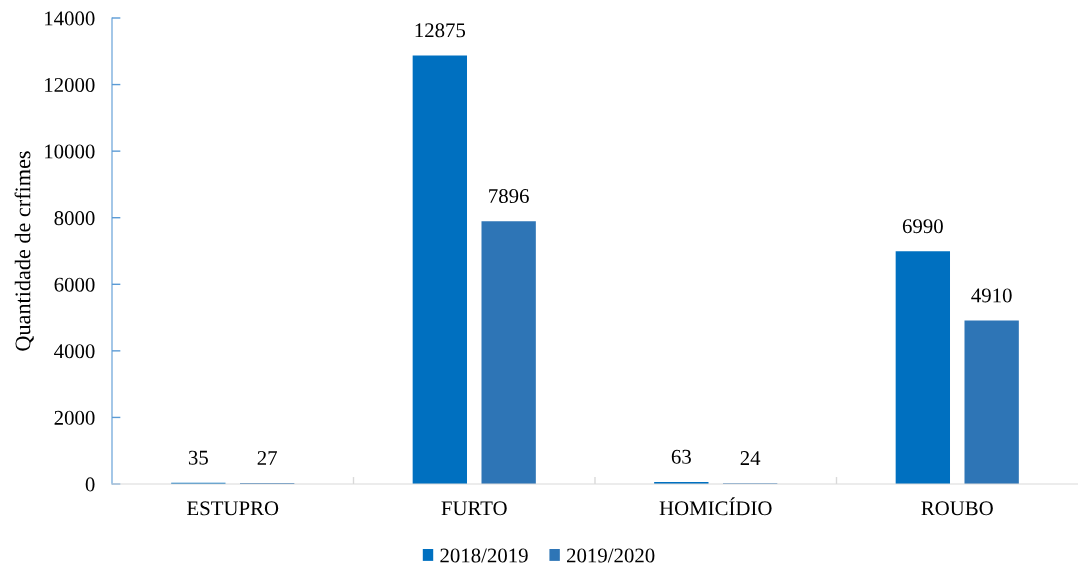 This screenshot has height=566, width=1078. I want to click on y-axis-title: Quantidade de crfimes, so click(24, 251).